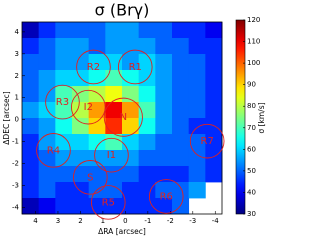 This screenshot has width=320, height=240. I want to click on x-tick-label: -2, so click(170, 221).